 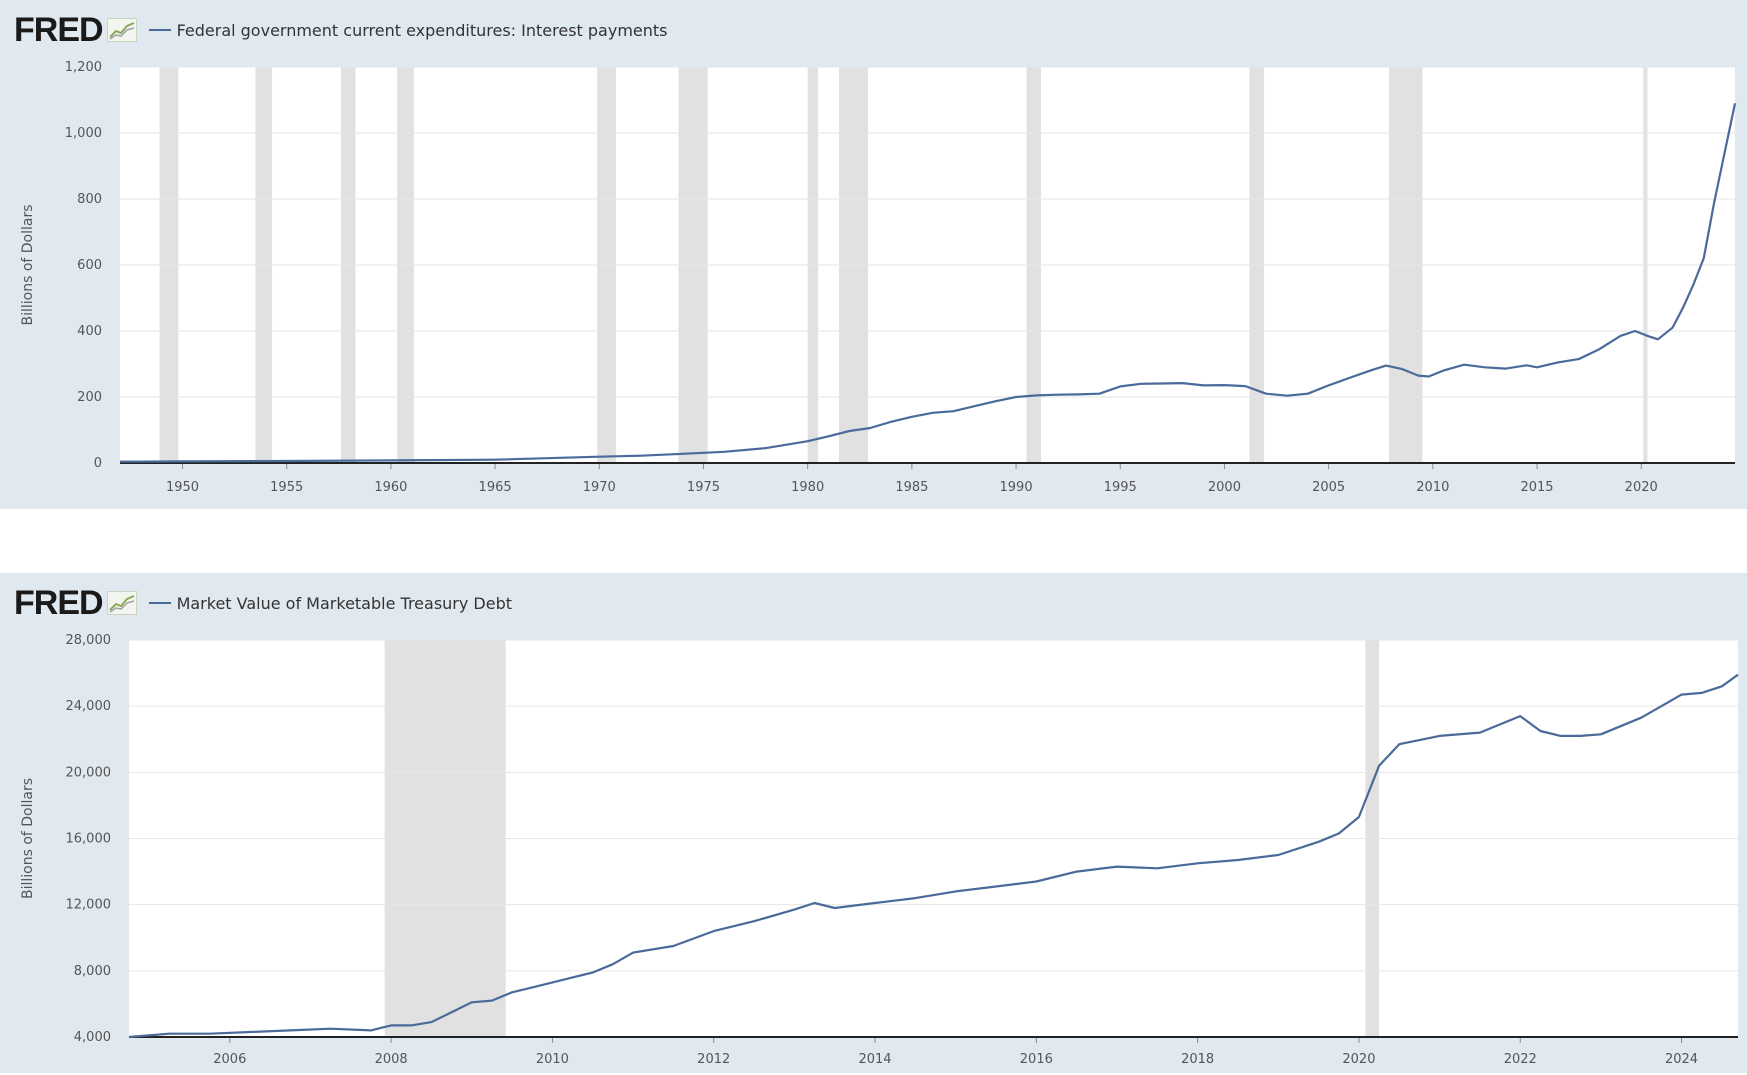 What do you see at coordinates (807, 487) in the screenshot?
I see `x-tick-label: 1980` at bounding box center [807, 487].